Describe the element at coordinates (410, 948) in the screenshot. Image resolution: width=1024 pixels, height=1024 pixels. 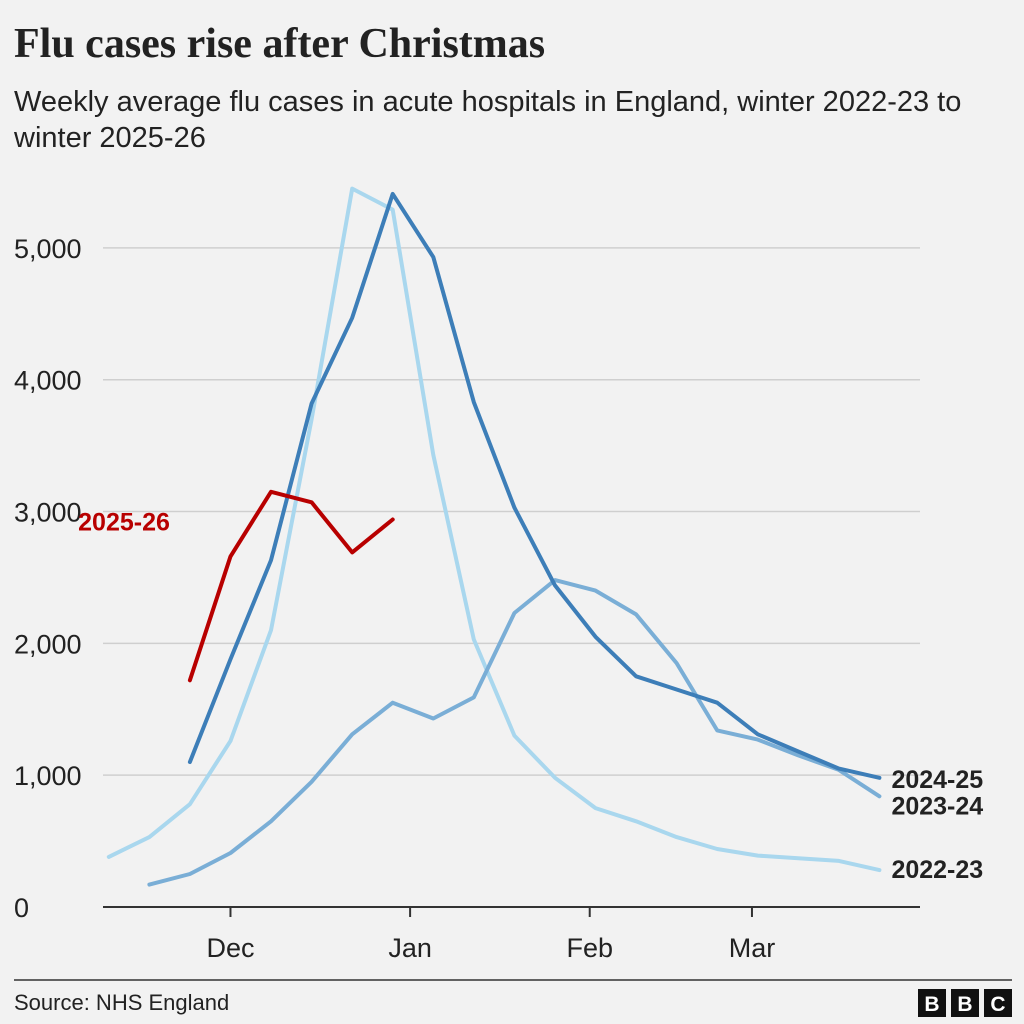
I see `x-tick-label: Jan` at that location.